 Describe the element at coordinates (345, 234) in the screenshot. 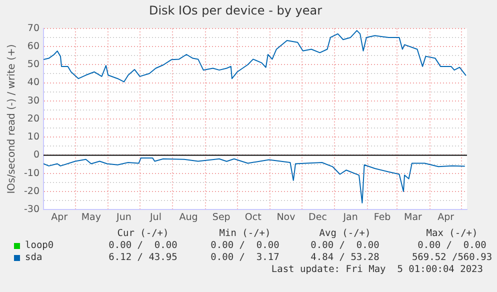

I see `text: Avg (-/+)` at that location.